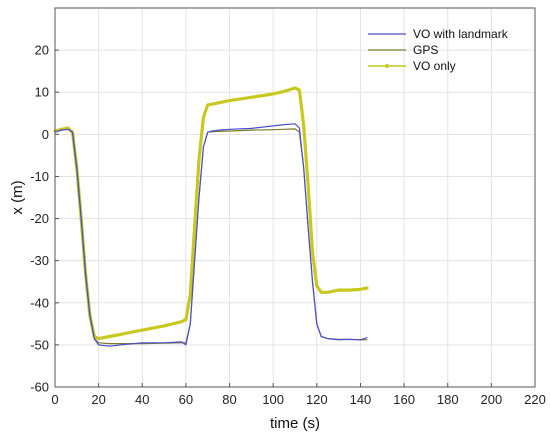 This screenshot has height=435, width=550. I want to click on y-tick-label: -30, so click(39, 260).